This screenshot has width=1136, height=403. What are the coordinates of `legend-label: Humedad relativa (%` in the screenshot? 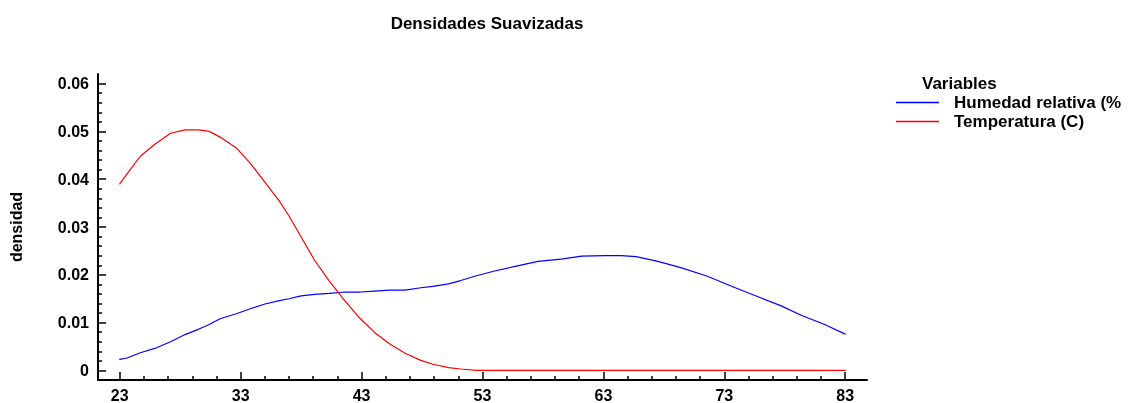 It's located at (1038, 102).